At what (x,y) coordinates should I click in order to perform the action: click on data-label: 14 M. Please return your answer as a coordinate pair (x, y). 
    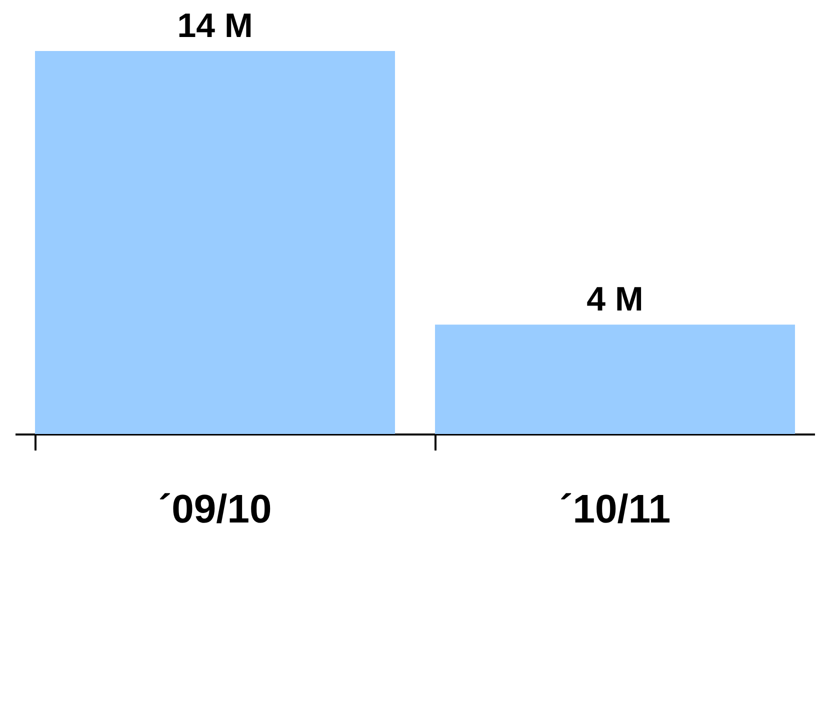
    Looking at the image, I should click on (215, 26).